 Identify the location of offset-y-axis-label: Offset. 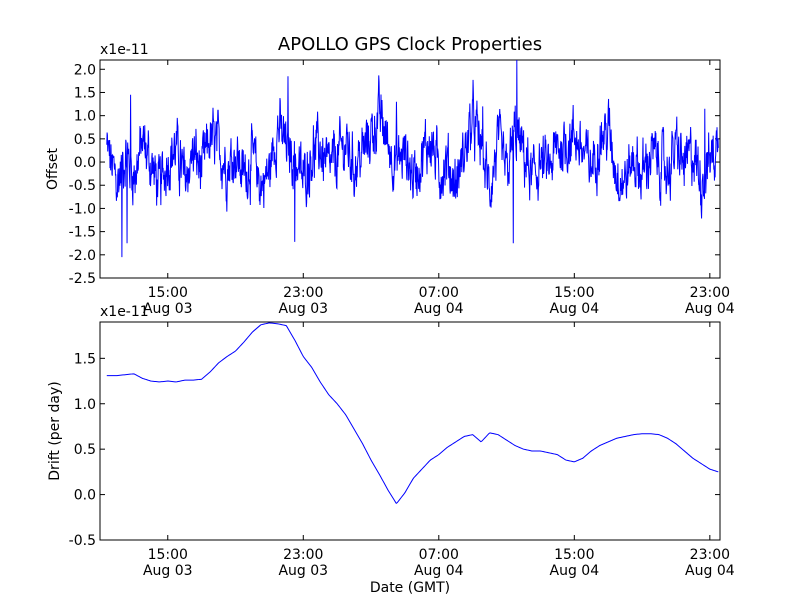
(53, 168).